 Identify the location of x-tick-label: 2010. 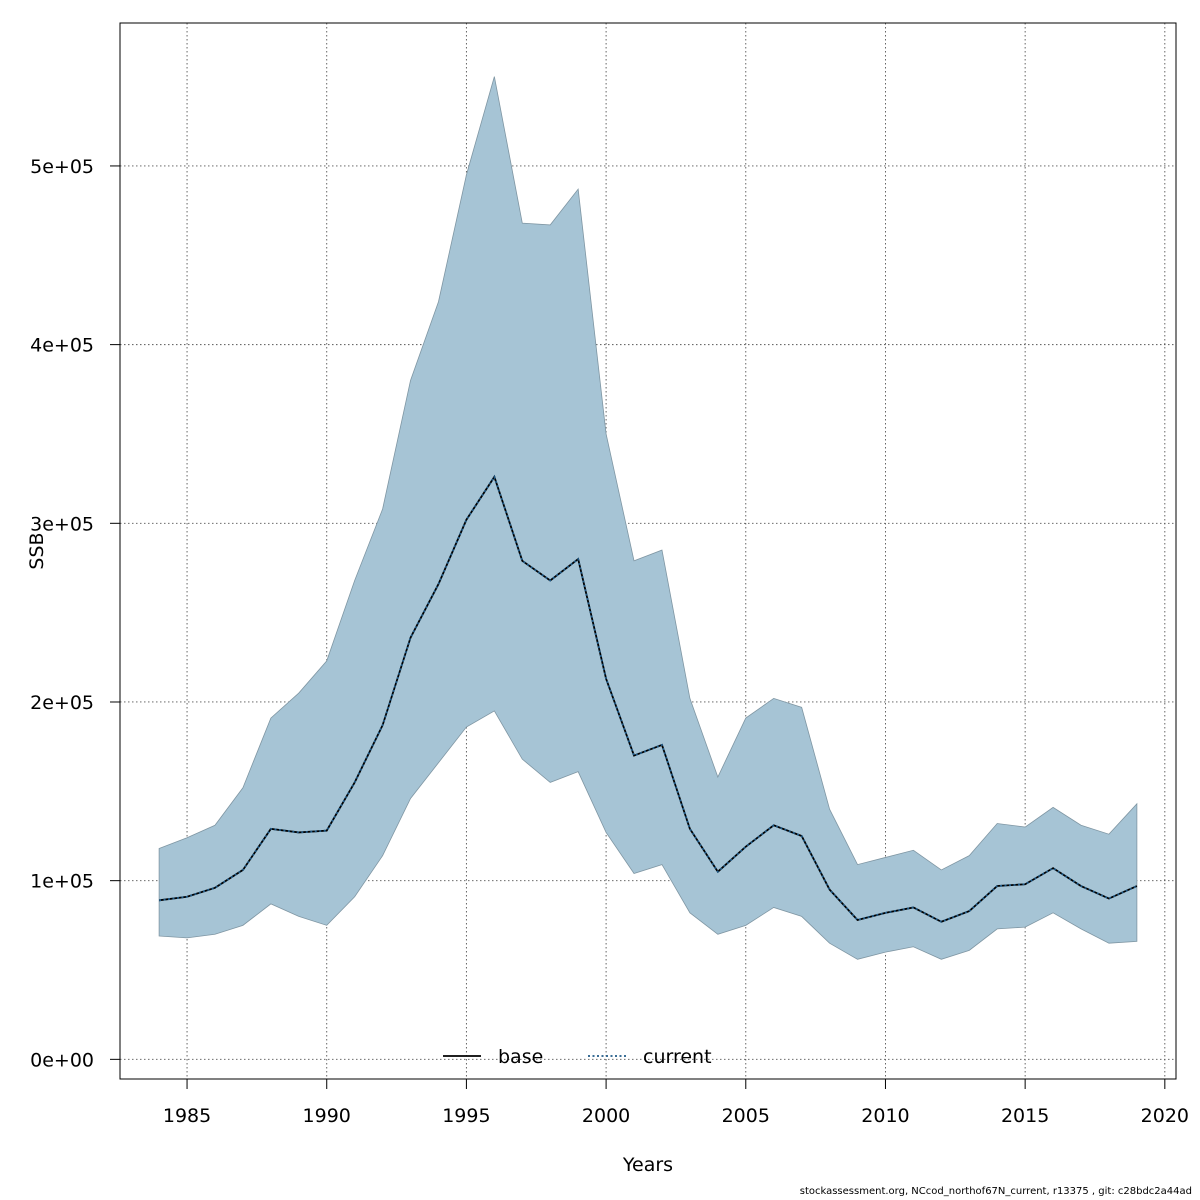
(885, 1116).